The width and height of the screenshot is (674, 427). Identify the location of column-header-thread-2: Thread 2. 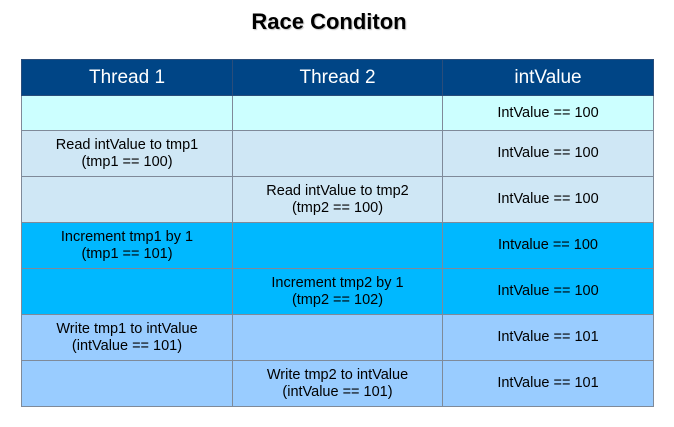
(337, 77).